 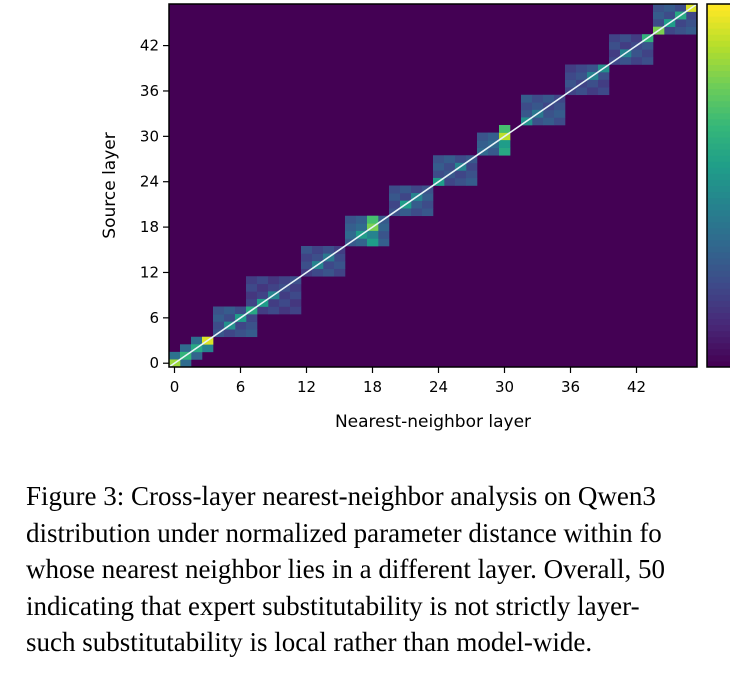 What do you see at coordinates (306, 387) in the screenshot?
I see `x-tick-label: 12` at bounding box center [306, 387].